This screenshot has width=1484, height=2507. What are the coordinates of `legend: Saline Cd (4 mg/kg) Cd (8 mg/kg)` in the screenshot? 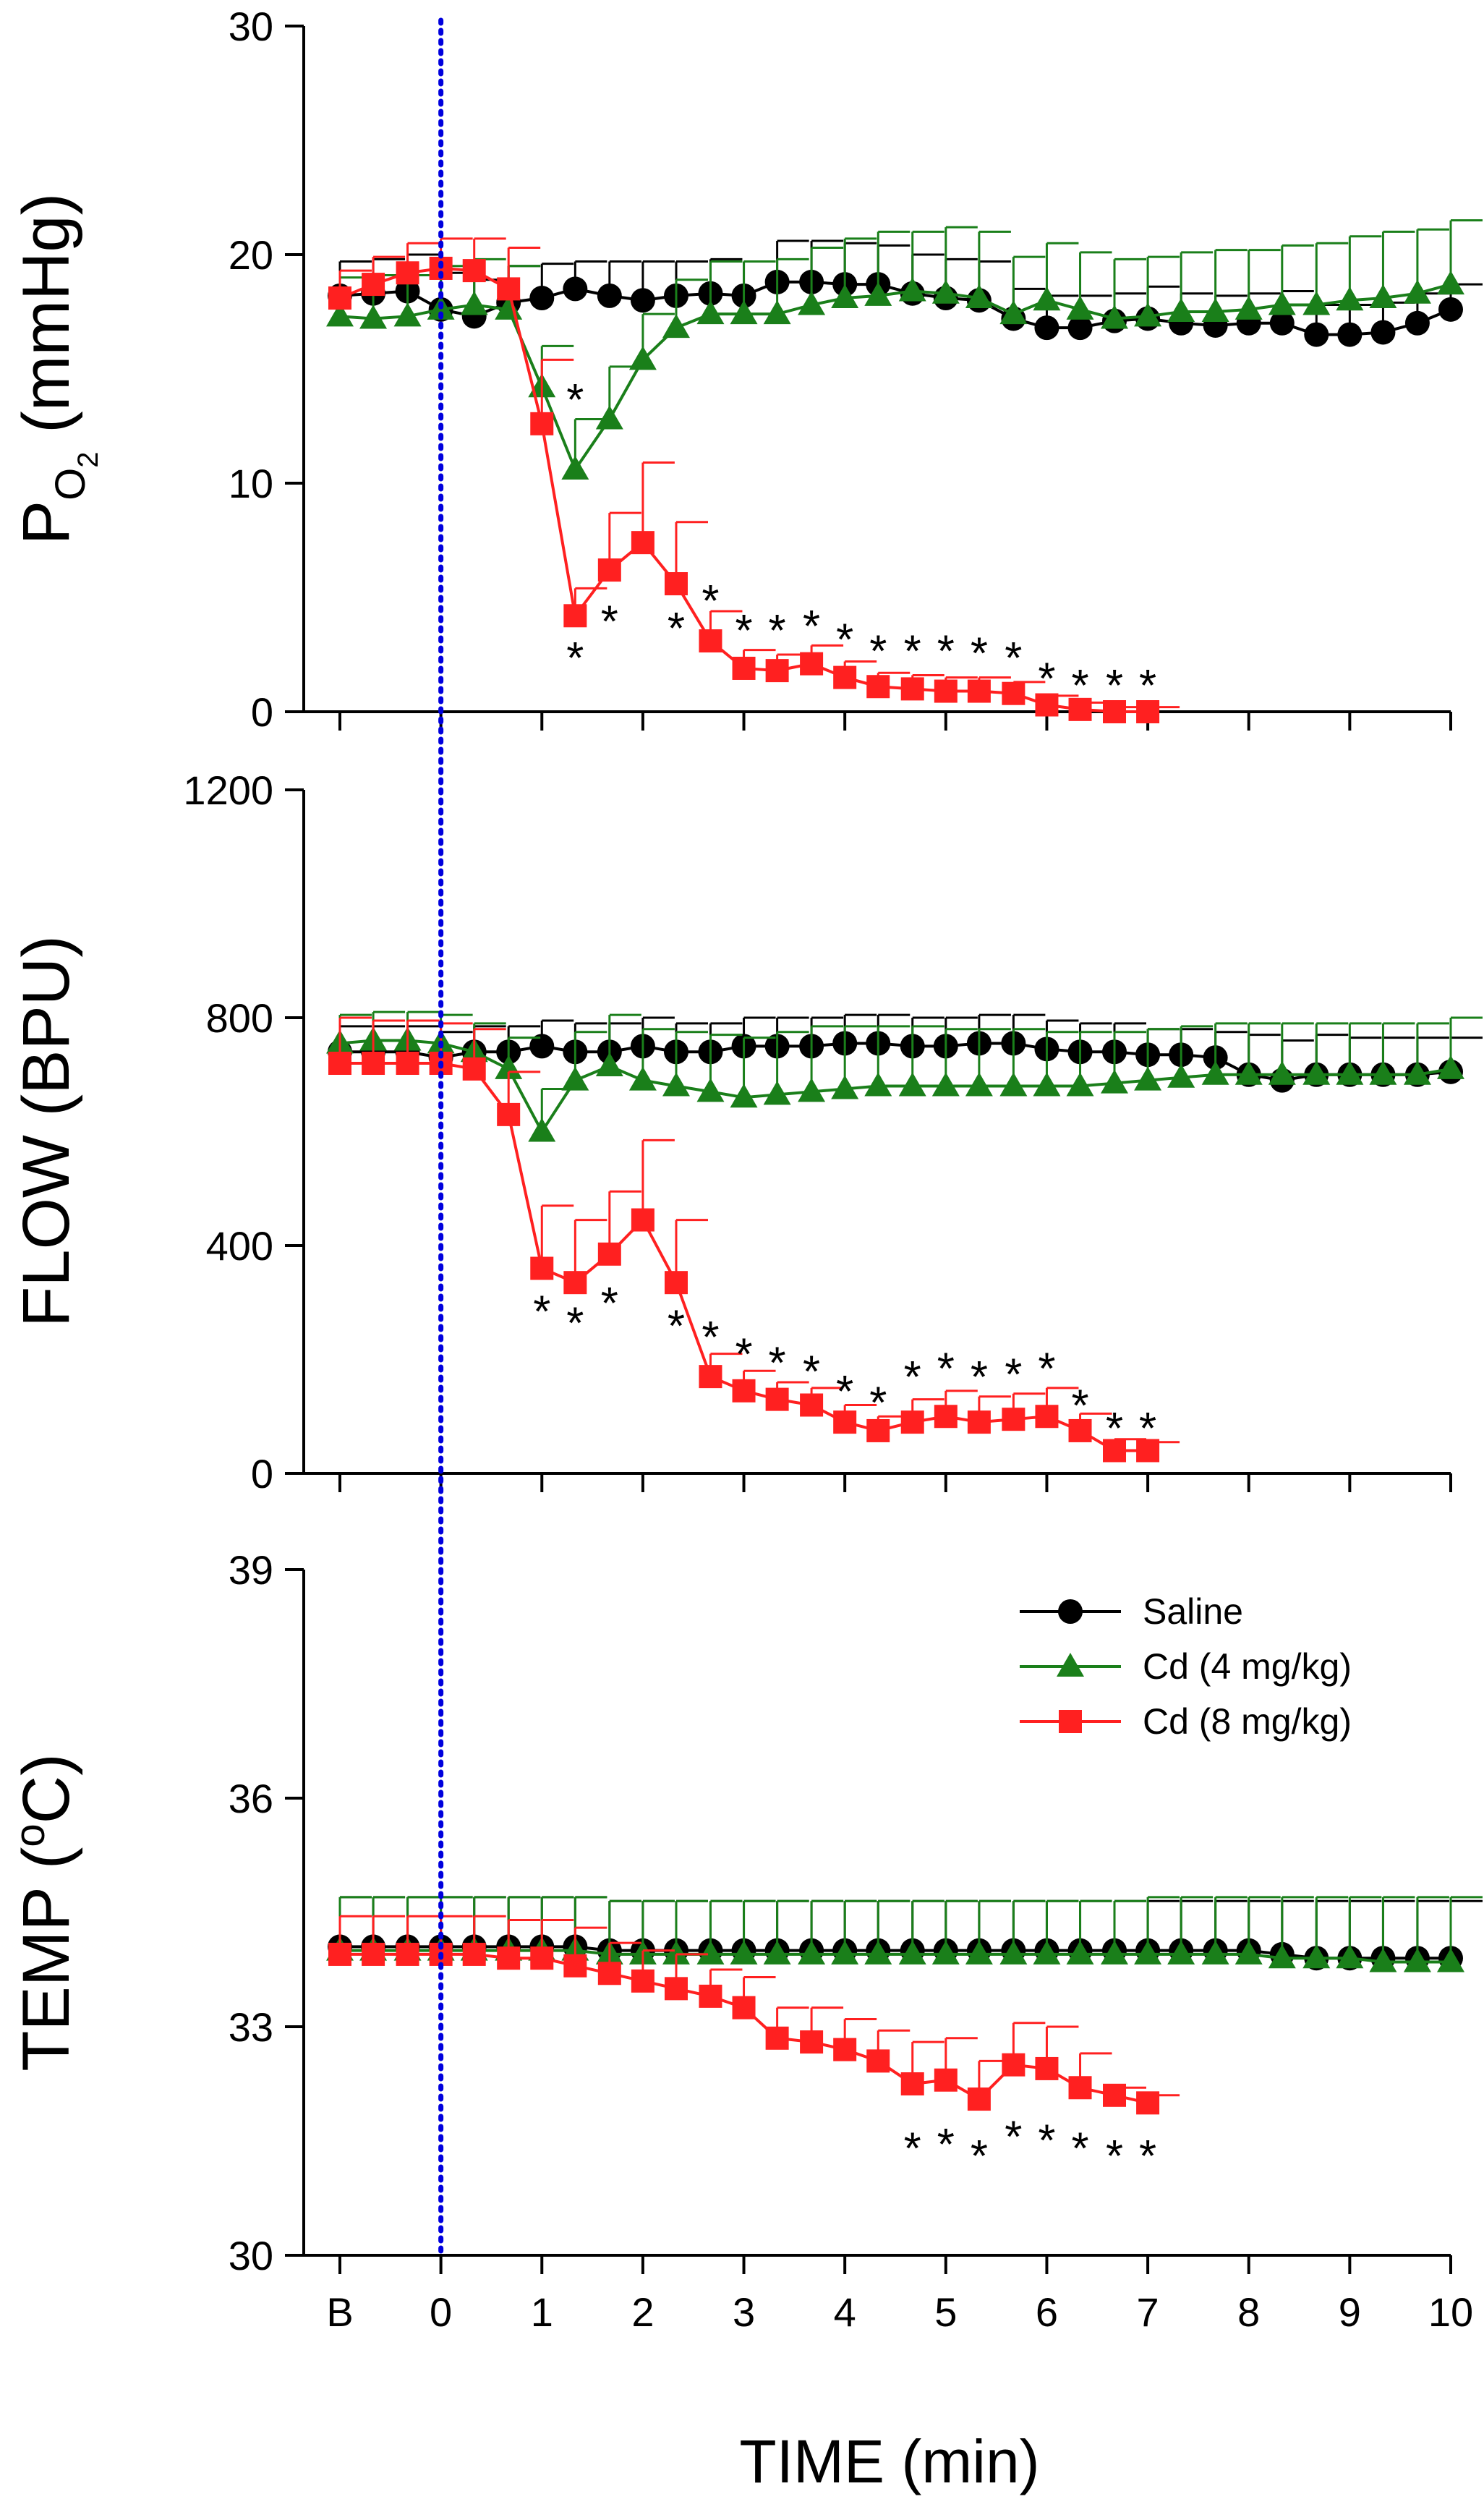 It's located at (1186, 1666).